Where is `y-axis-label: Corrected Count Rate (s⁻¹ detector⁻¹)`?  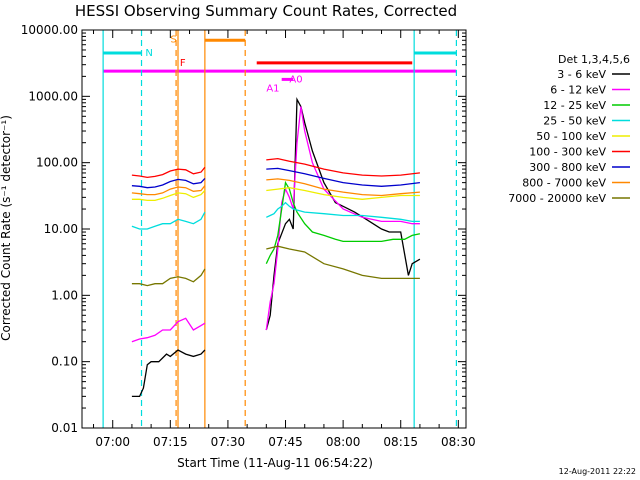 y-axis-label: Corrected Count Rate (s⁻¹ detector⁻¹) is located at coordinates (6, 228).